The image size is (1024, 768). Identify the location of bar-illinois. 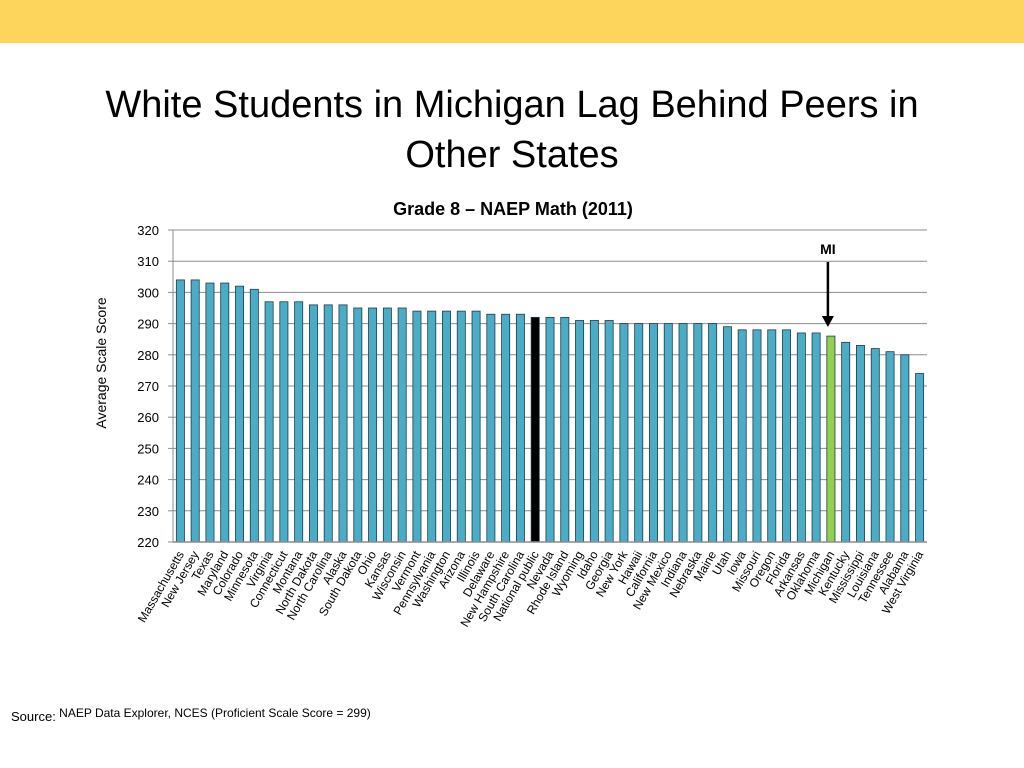
(476, 426).